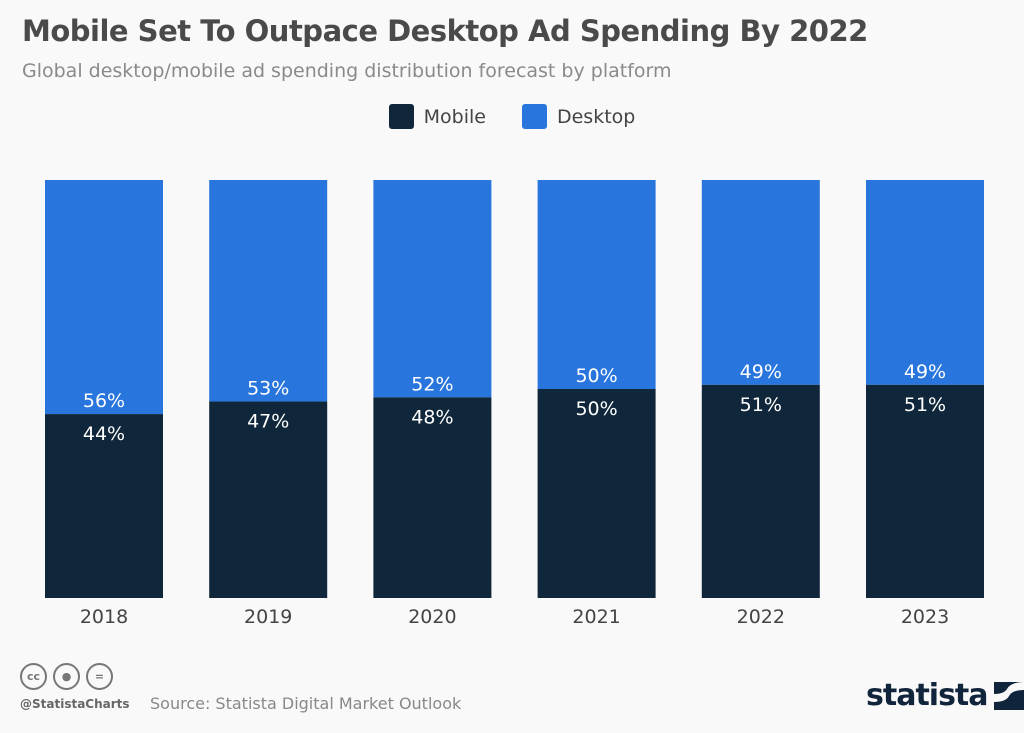 The image size is (1024, 733). What do you see at coordinates (268, 422) in the screenshot?
I see `data-label-mobile-2019: 47%` at bounding box center [268, 422].